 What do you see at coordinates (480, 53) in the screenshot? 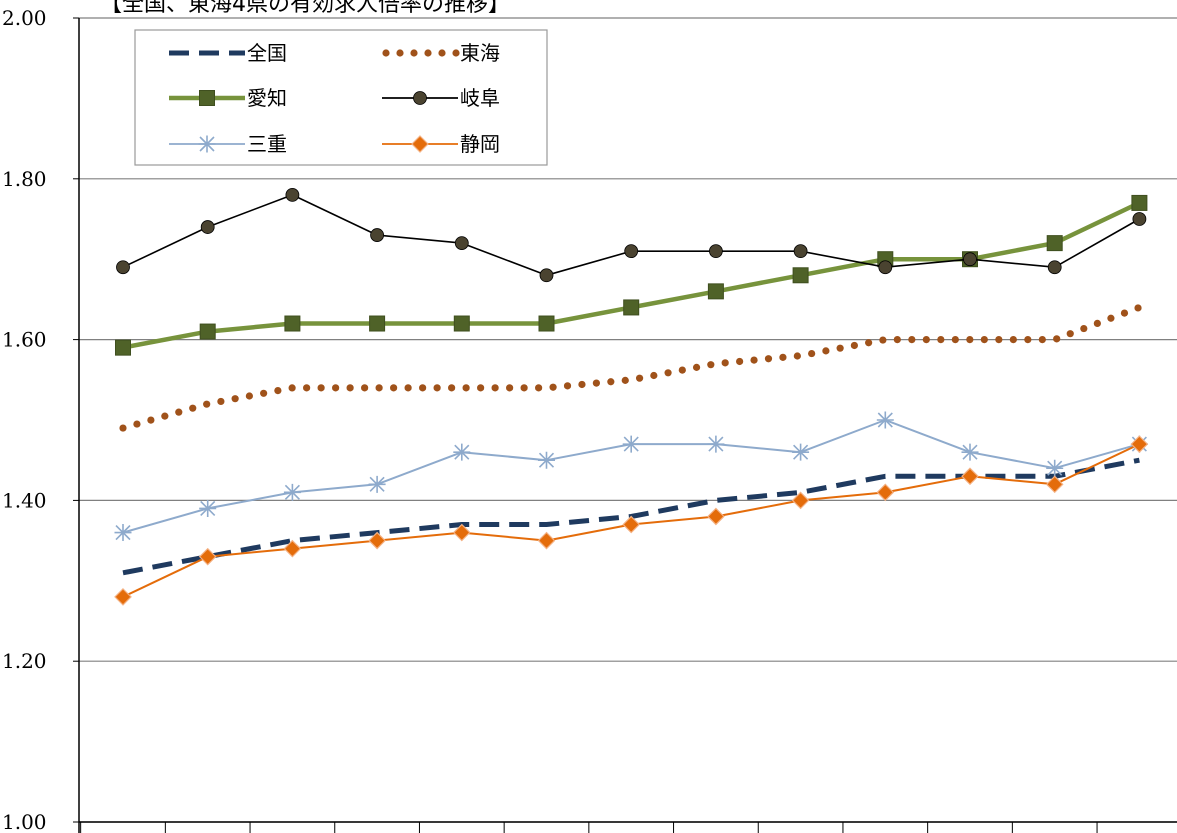
I see `legend-label: 東海` at bounding box center [480, 53].